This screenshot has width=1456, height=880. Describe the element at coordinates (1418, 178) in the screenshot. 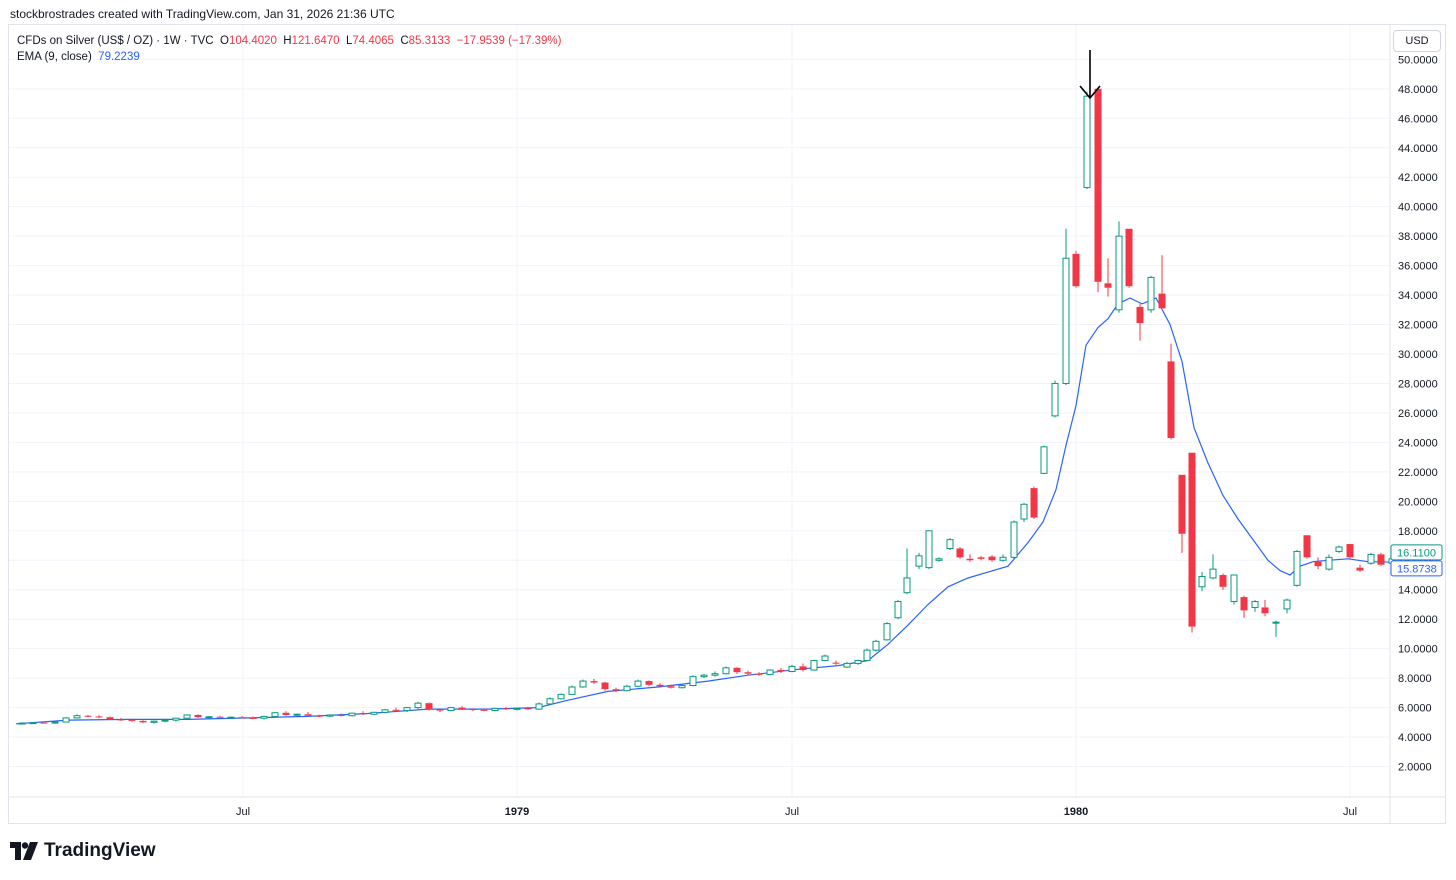

I see `y-tick-label: 42.0000` at that location.